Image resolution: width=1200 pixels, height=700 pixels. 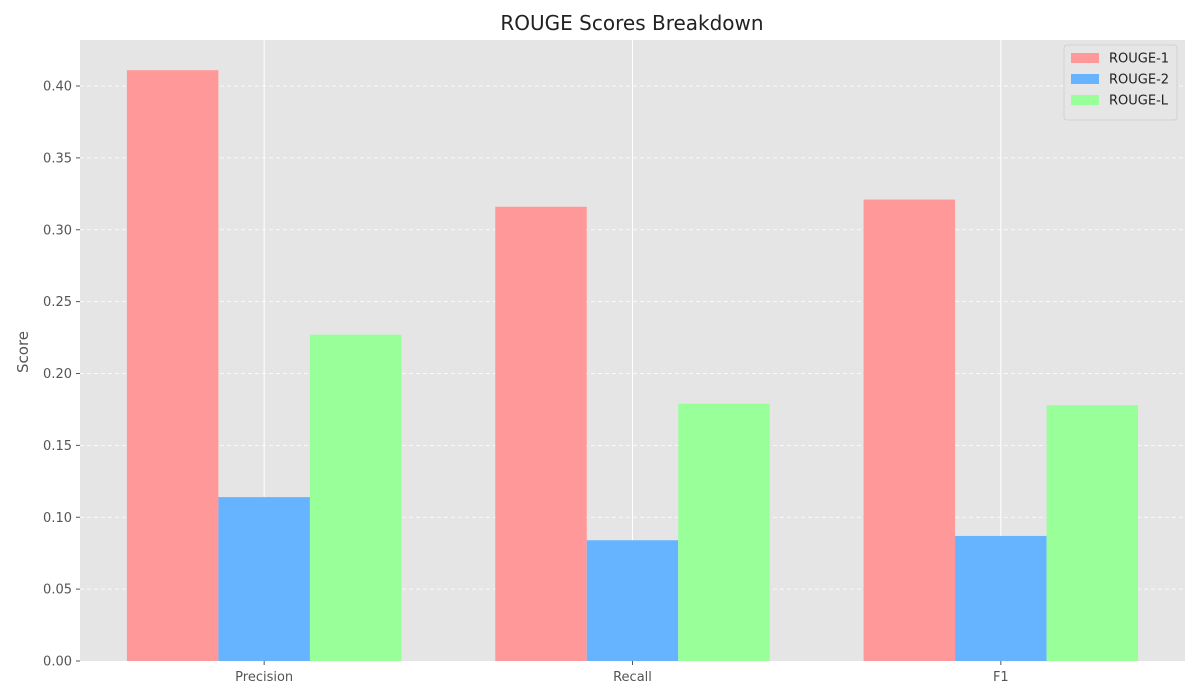 I want to click on chart-title: ROUGE Scores Breakdown, so click(x=631, y=23).